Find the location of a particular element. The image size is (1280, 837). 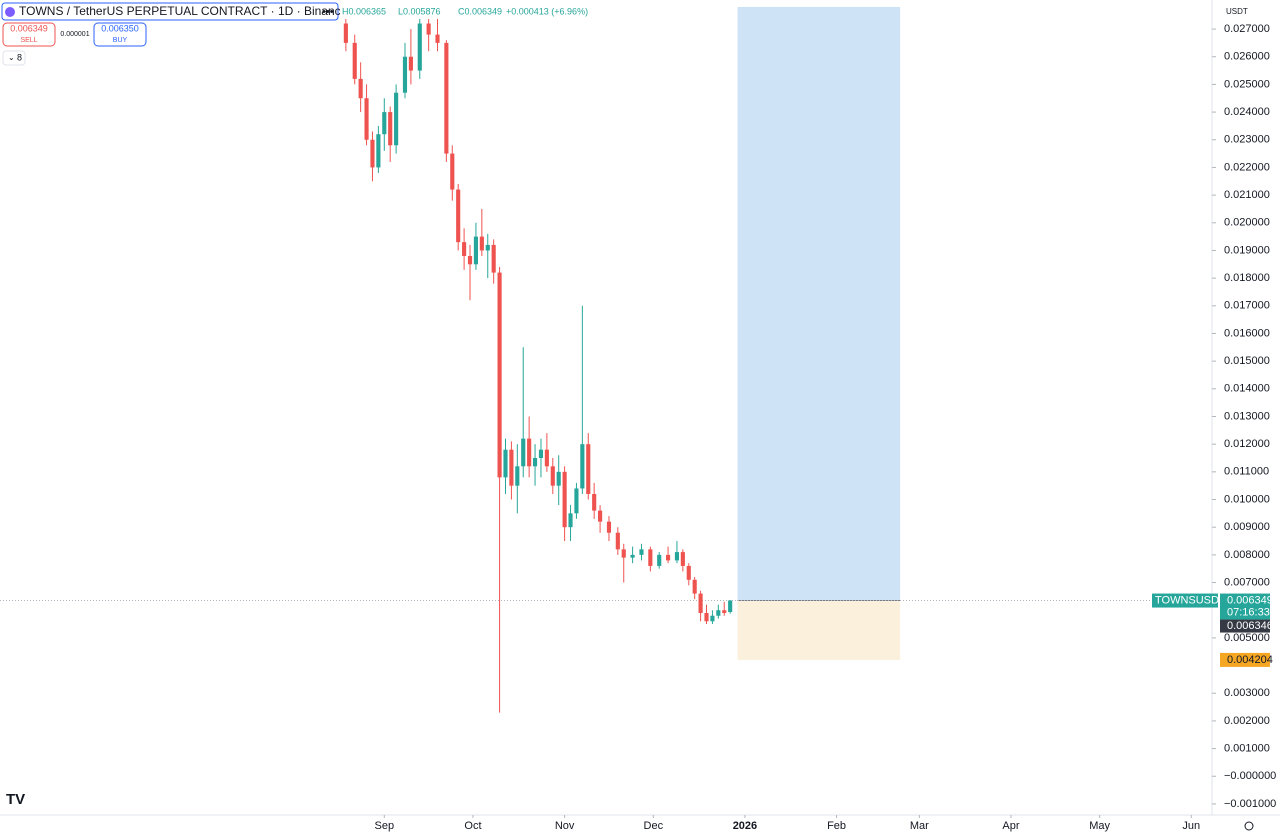

logo: TV is located at coordinates (15, 799).